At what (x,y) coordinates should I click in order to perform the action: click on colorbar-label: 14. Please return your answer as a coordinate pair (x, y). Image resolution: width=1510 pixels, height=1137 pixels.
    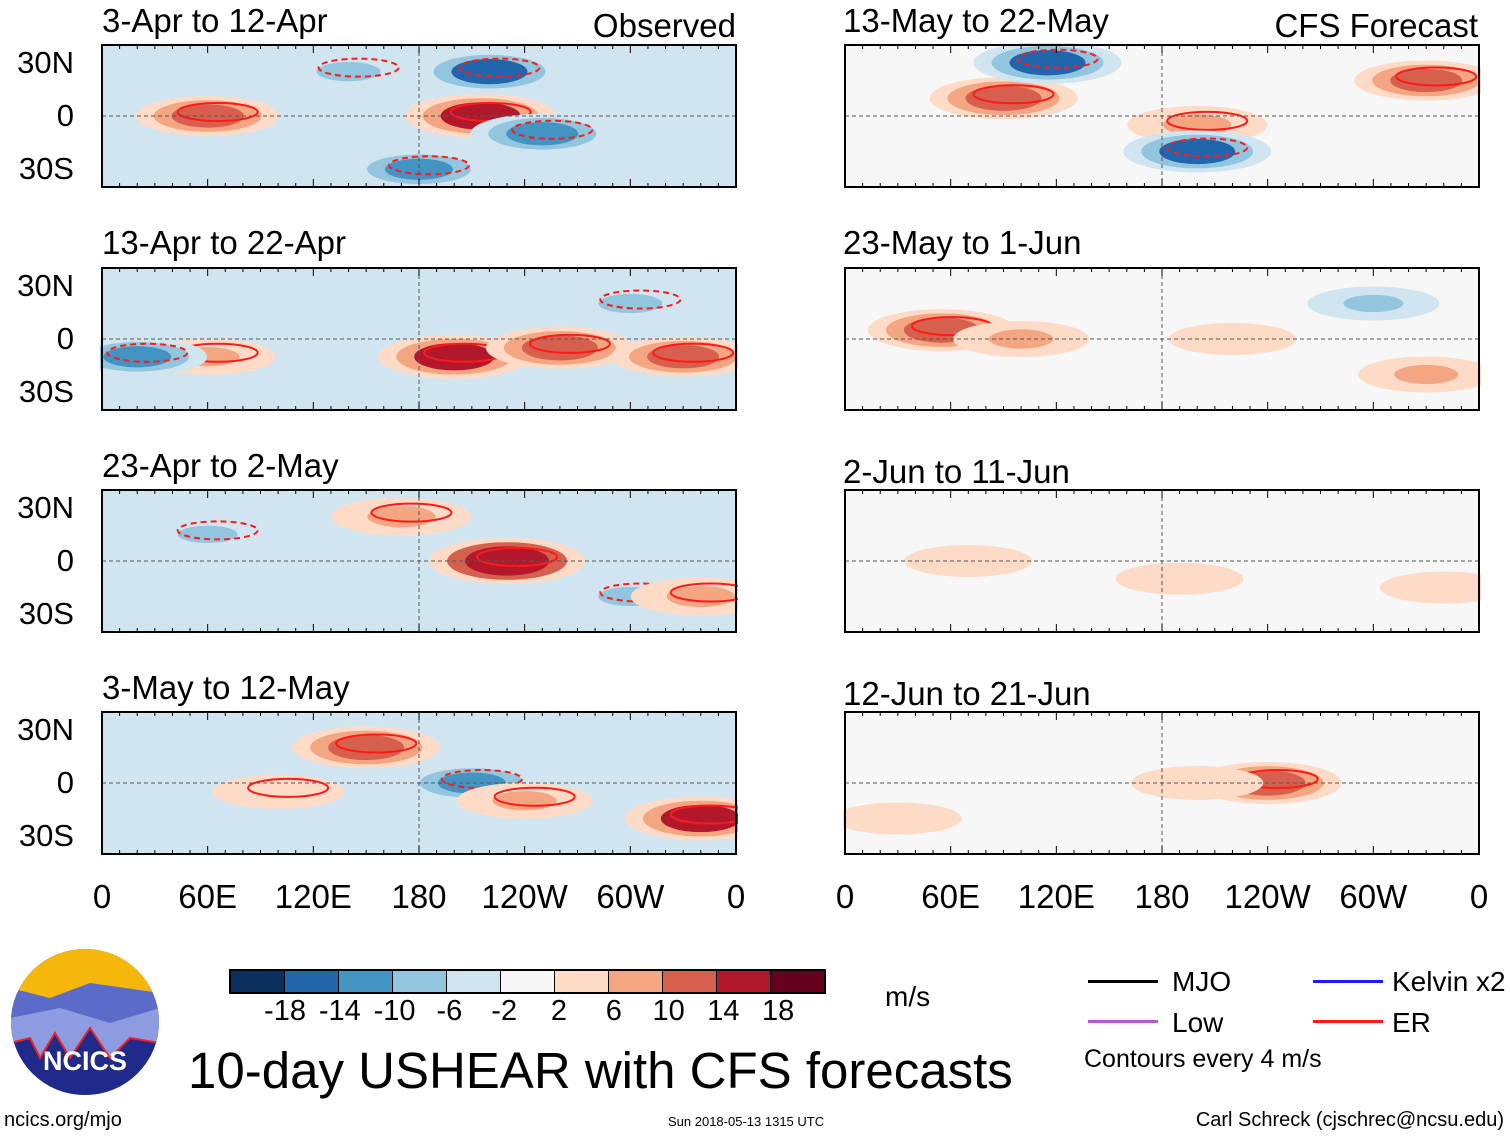
    Looking at the image, I should click on (723, 1011).